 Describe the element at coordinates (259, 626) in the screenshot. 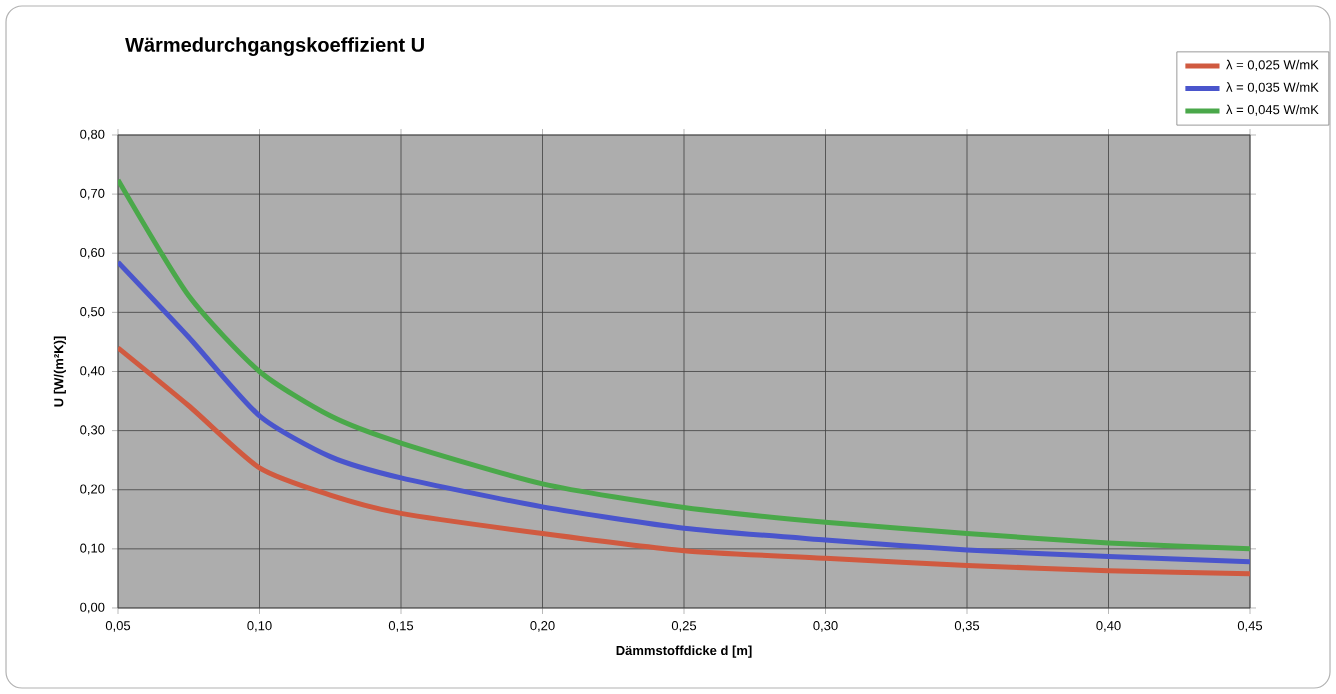

I see `x-tick-label: 0,10` at that location.